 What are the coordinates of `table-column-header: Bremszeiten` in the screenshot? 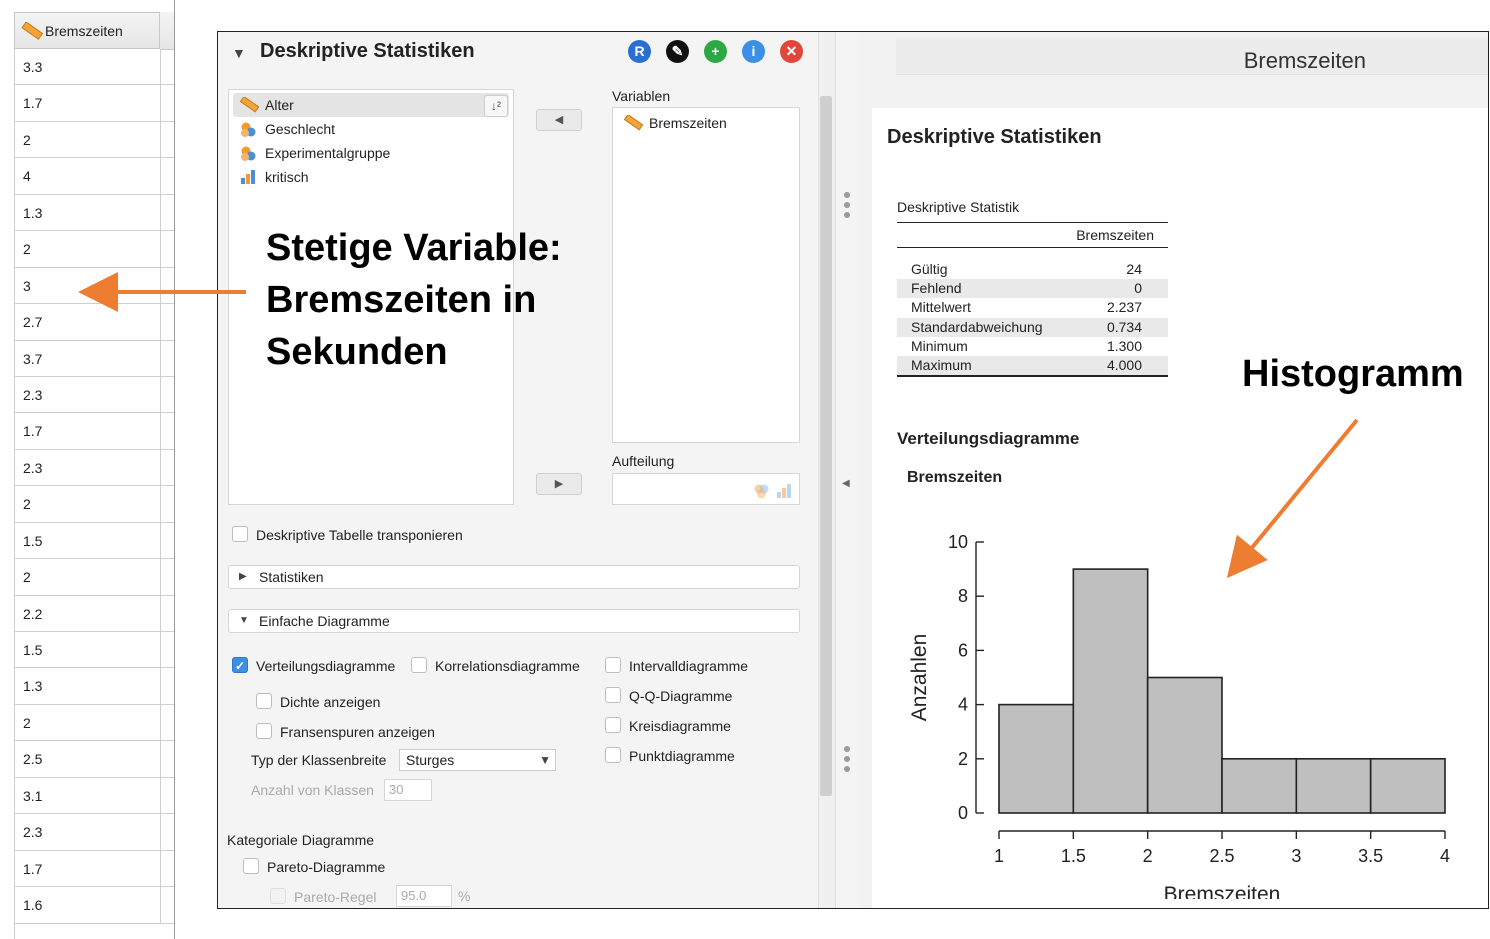 It's located at (1032, 235).